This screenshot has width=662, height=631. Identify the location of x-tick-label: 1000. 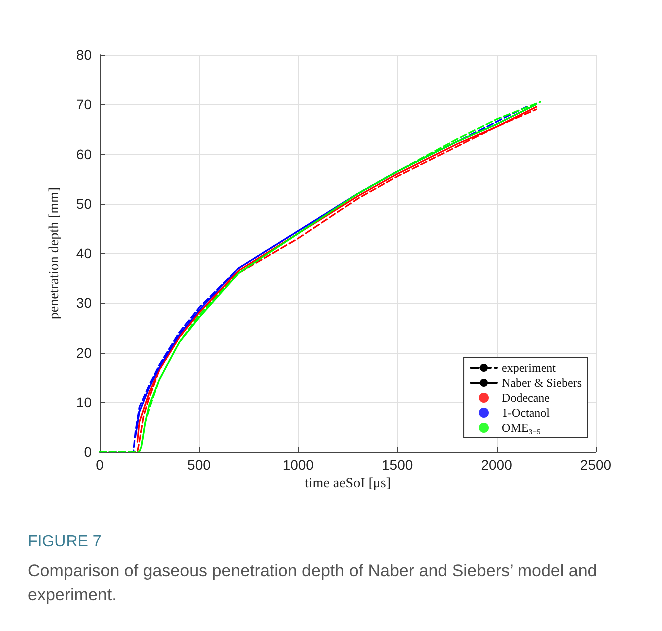
(298, 465).